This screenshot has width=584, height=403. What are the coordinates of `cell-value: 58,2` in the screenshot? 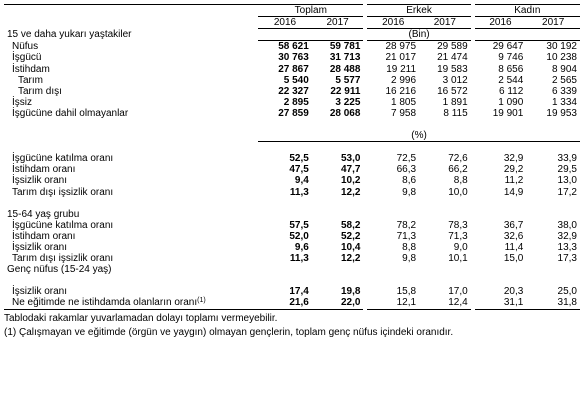 It's located at (350, 225).